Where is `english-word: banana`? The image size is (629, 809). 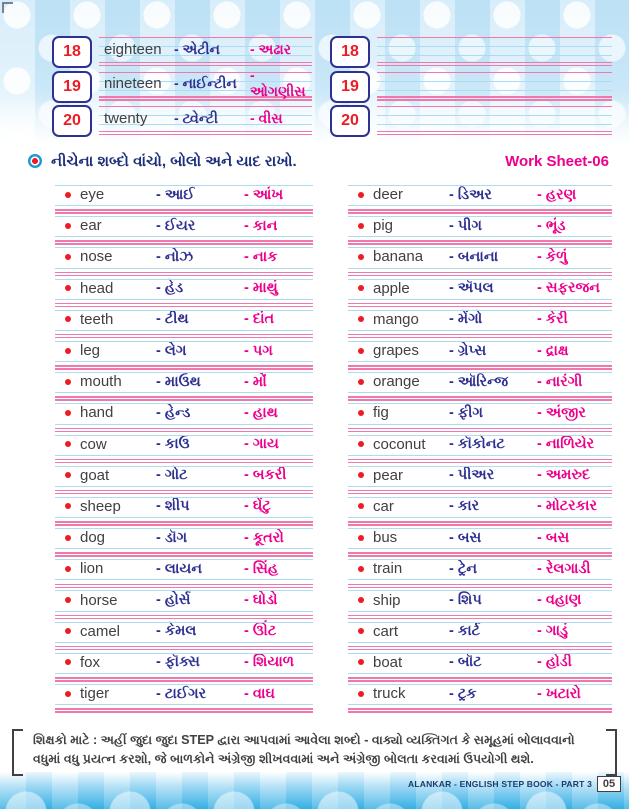
english-word: banana is located at coordinates (398, 257).